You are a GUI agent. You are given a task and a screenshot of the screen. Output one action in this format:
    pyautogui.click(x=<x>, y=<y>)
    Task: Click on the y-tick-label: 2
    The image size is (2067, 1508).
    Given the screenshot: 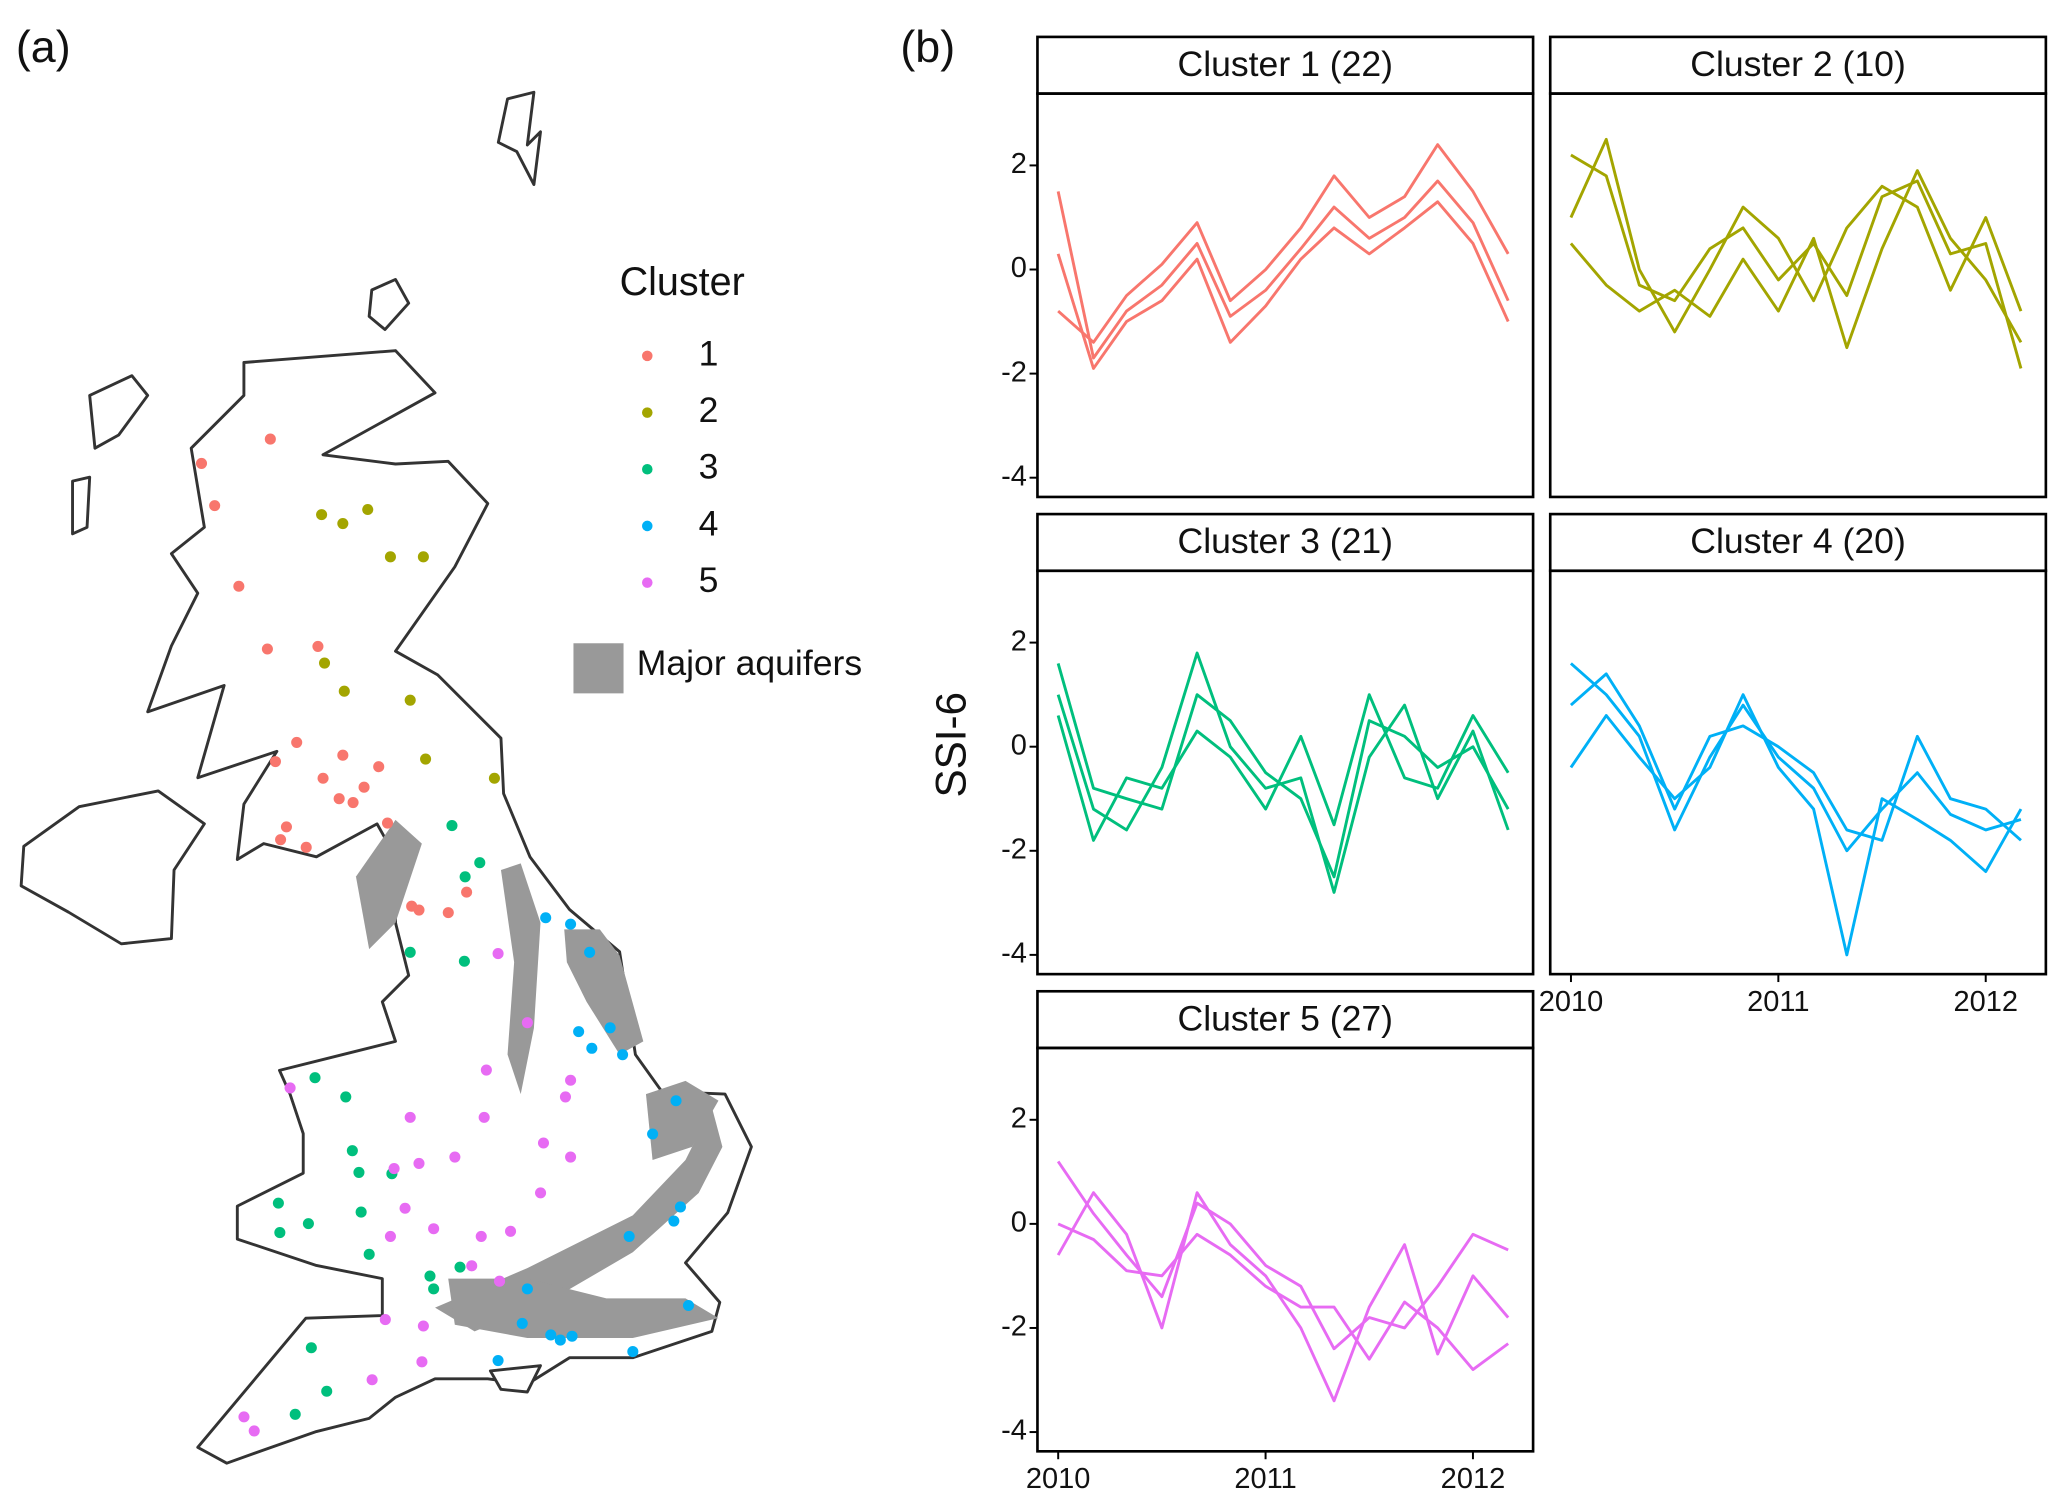 What is the action you would take?
    pyautogui.click(x=1019, y=641)
    